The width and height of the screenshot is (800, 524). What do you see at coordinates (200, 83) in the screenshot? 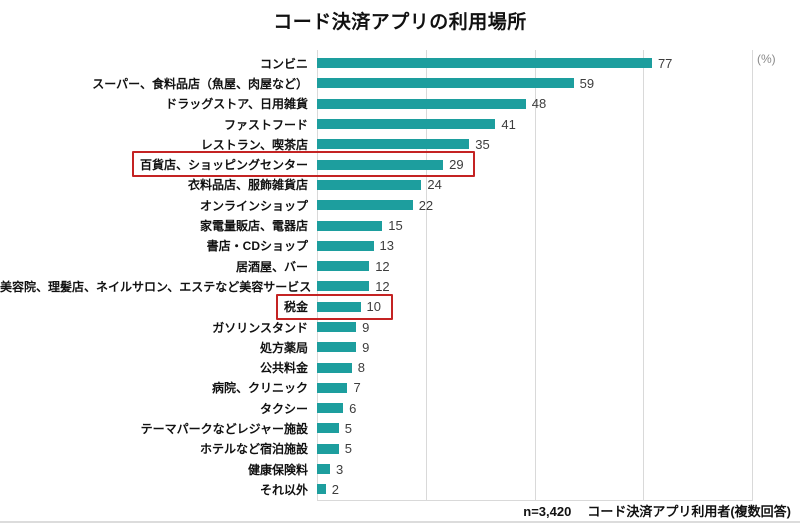
I see `category-label: スーパー、食料品店（魚屋、肉屋など）` at bounding box center [200, 83].